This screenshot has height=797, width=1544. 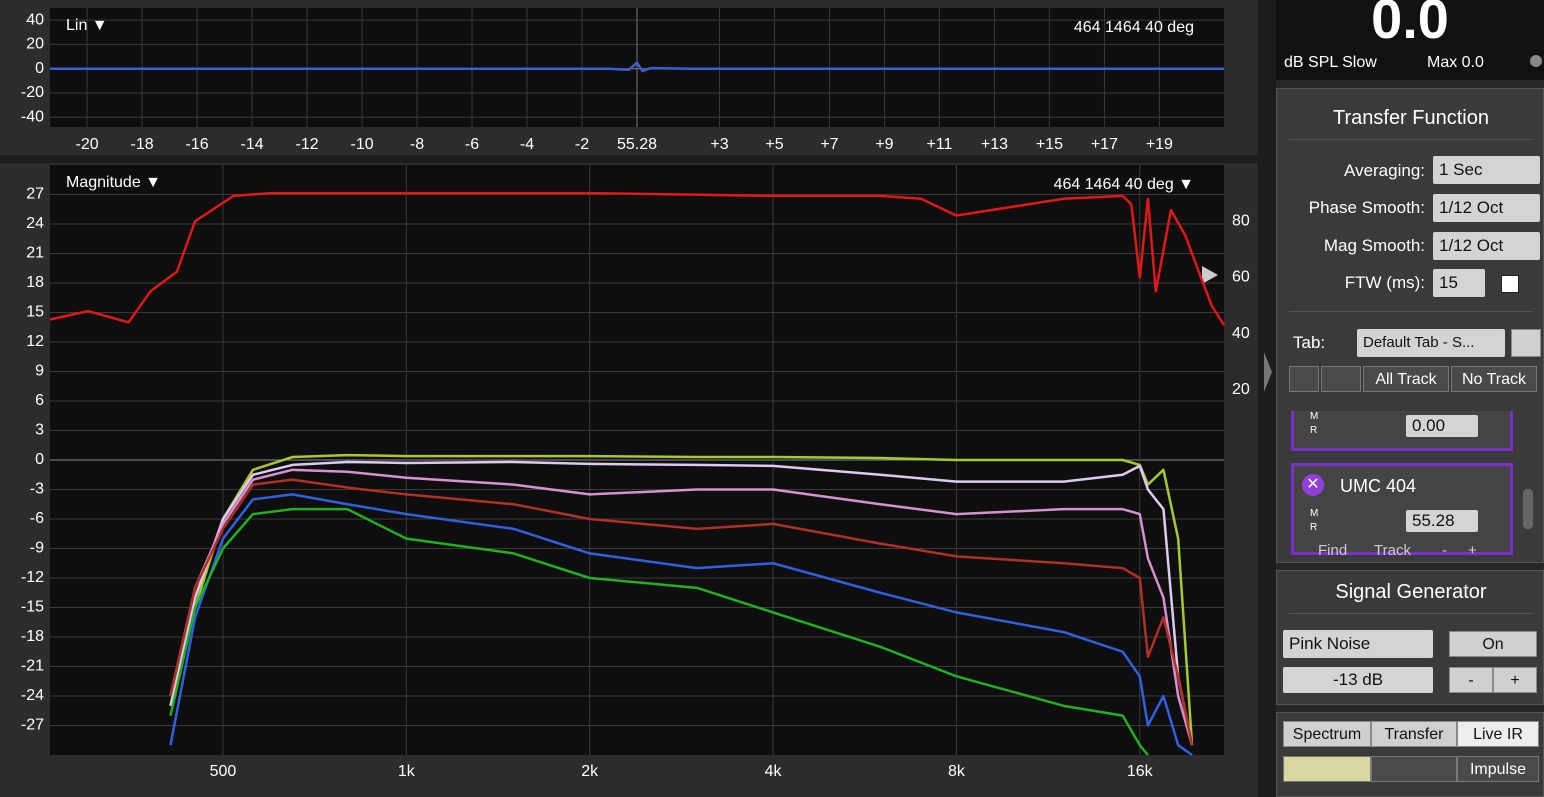 I want to click on track-button: Track, so click(x=1392, y=550).